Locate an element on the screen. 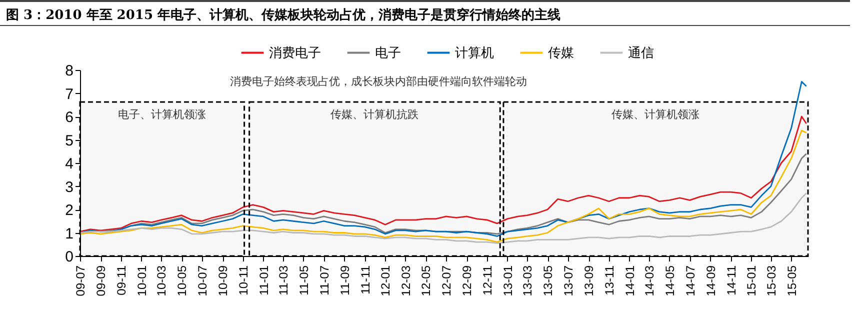  x-tick-label: 11-09 is located at coordinates (345, 280).